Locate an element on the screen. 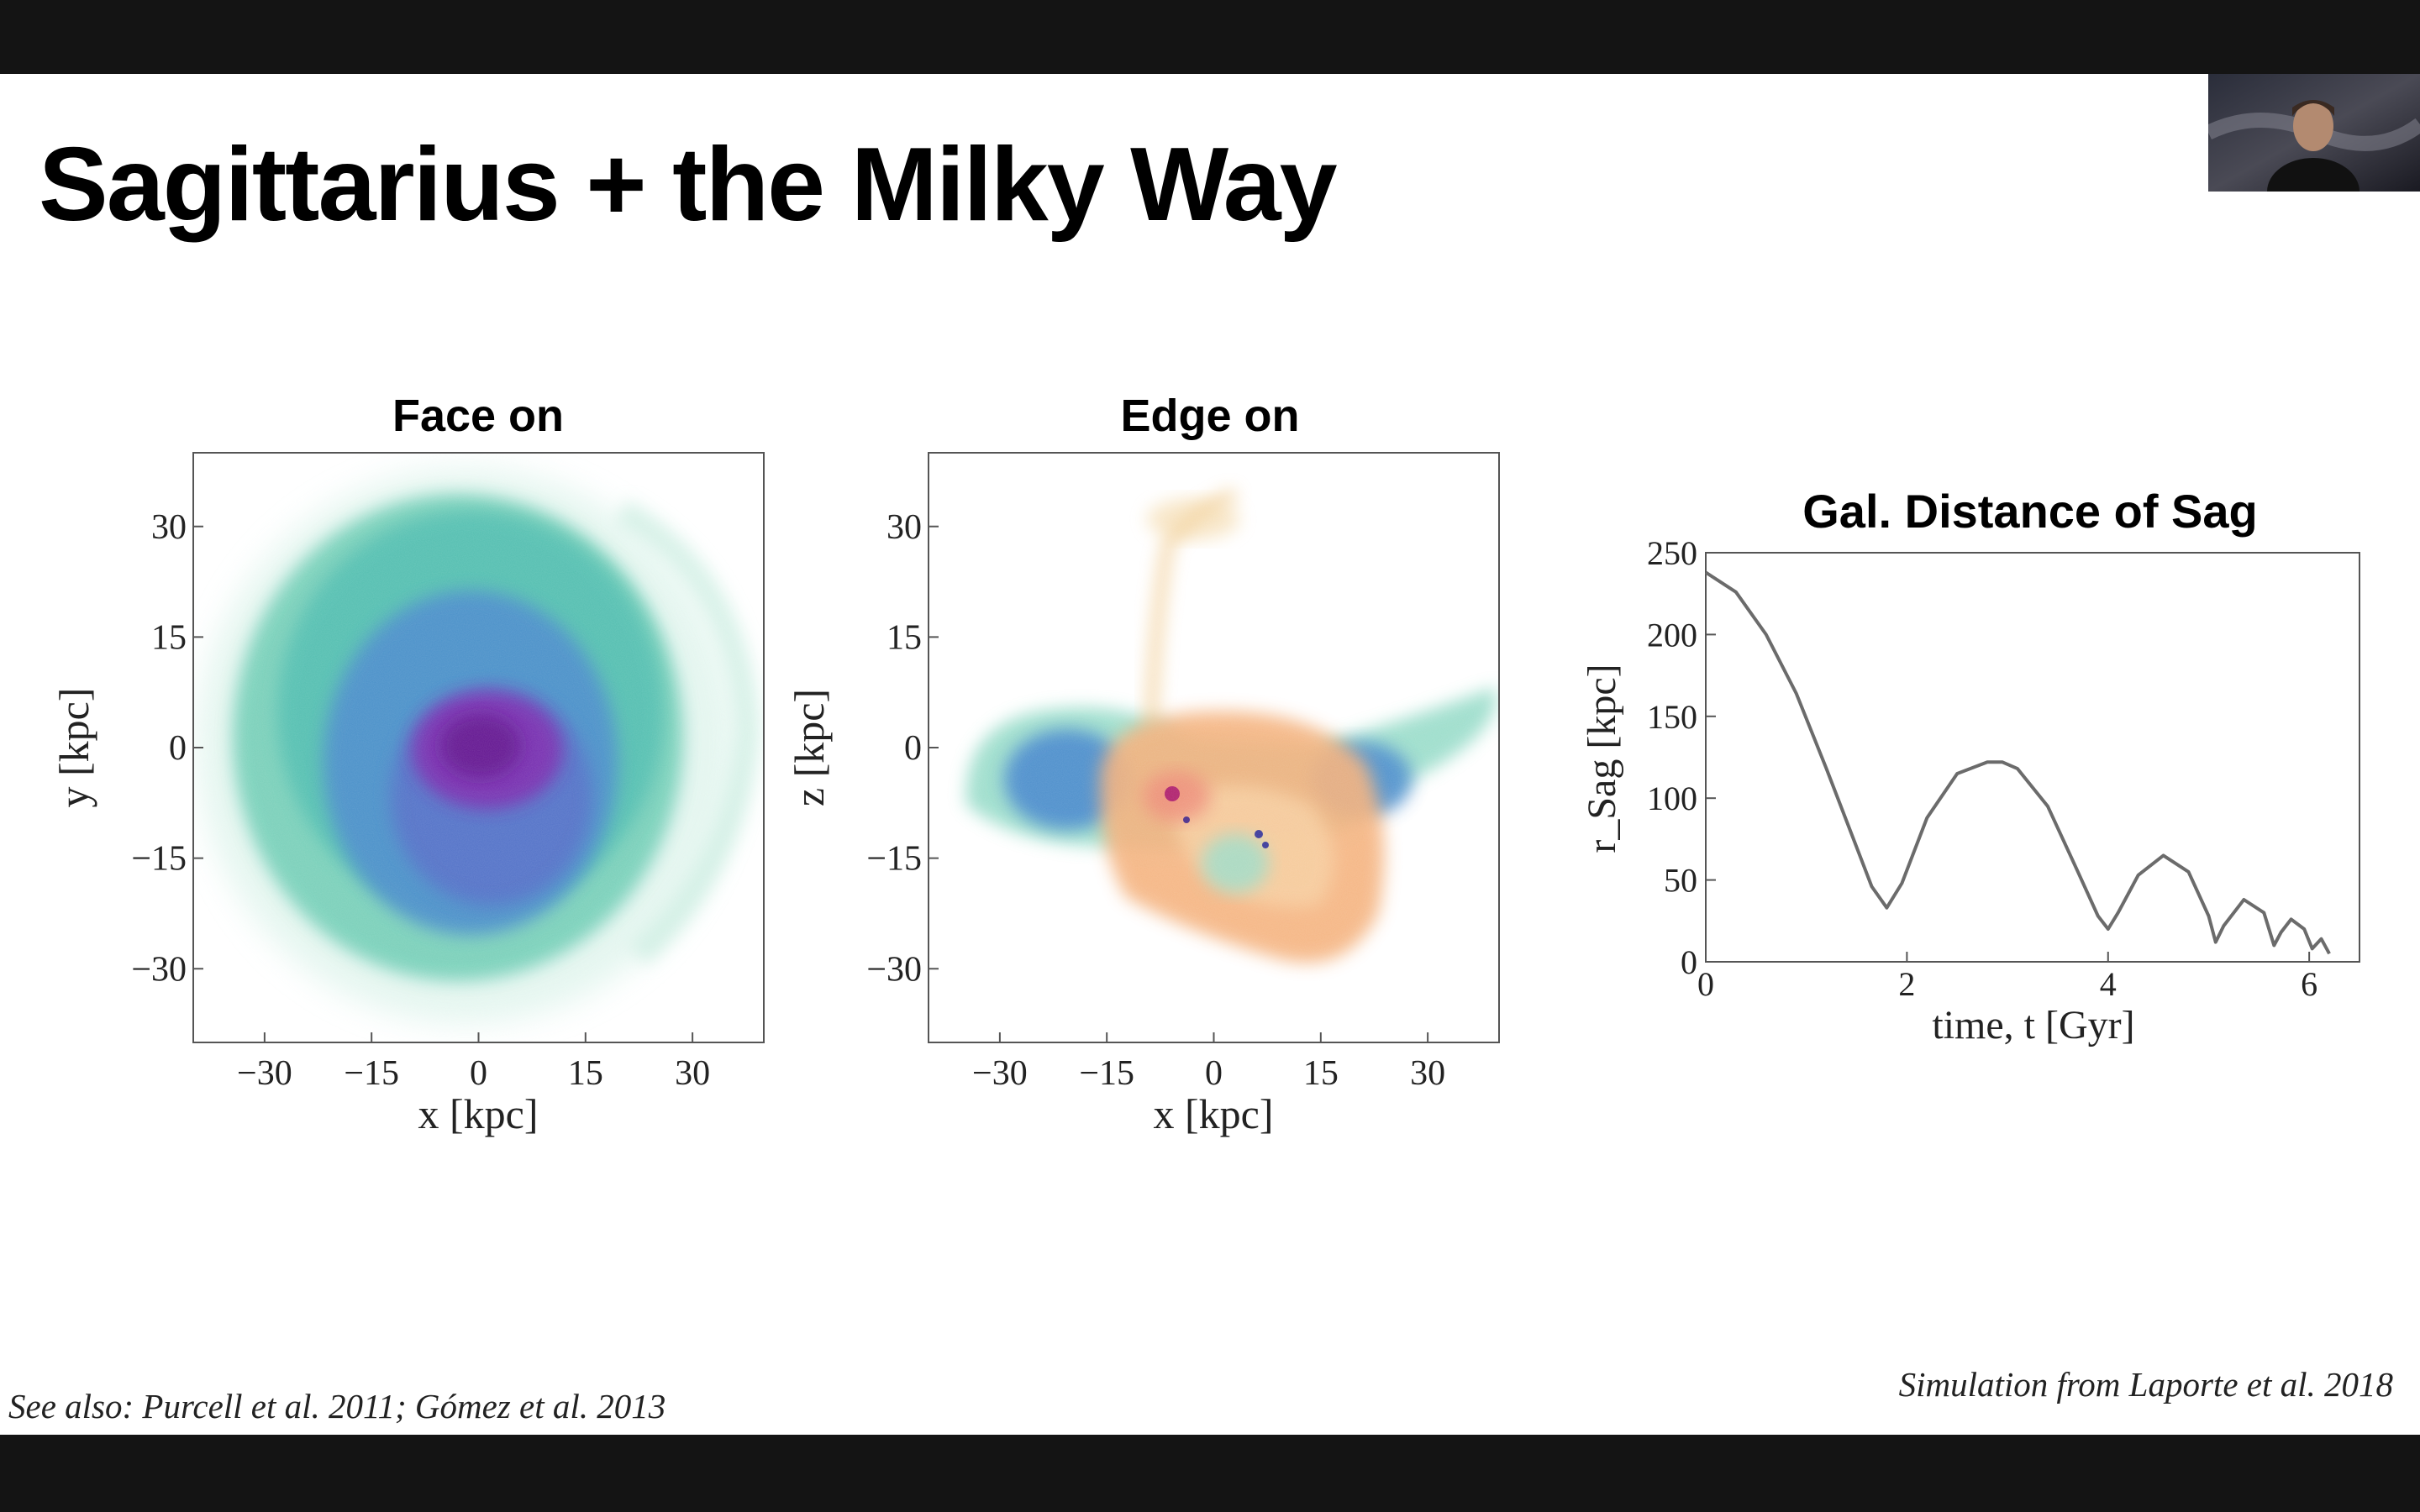  face-on-y-tick-label: 30 is located at coordinates (169, 527).